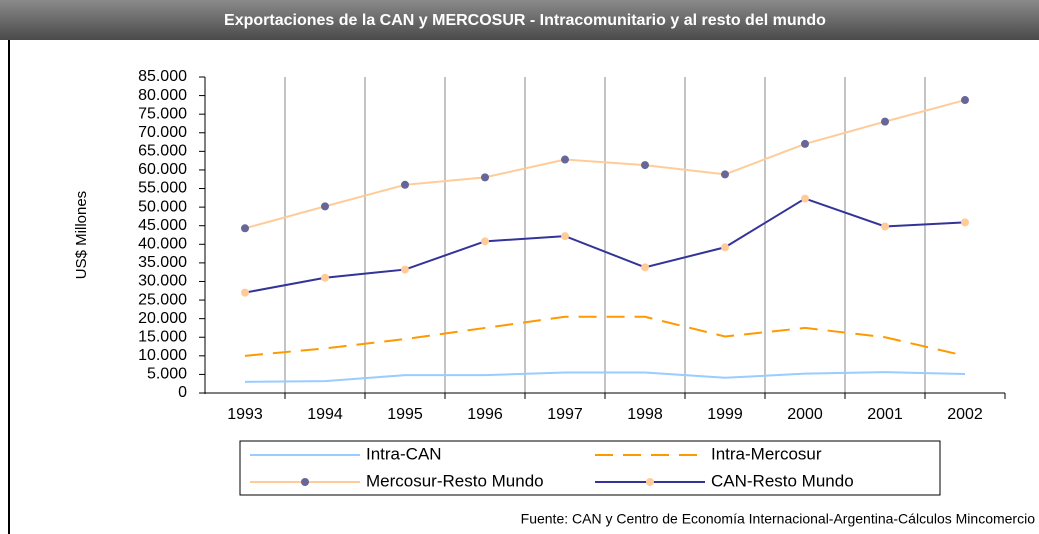 The image size is (1039, 534). I want to click on x-tick-label: 1999, so click(725, 414).